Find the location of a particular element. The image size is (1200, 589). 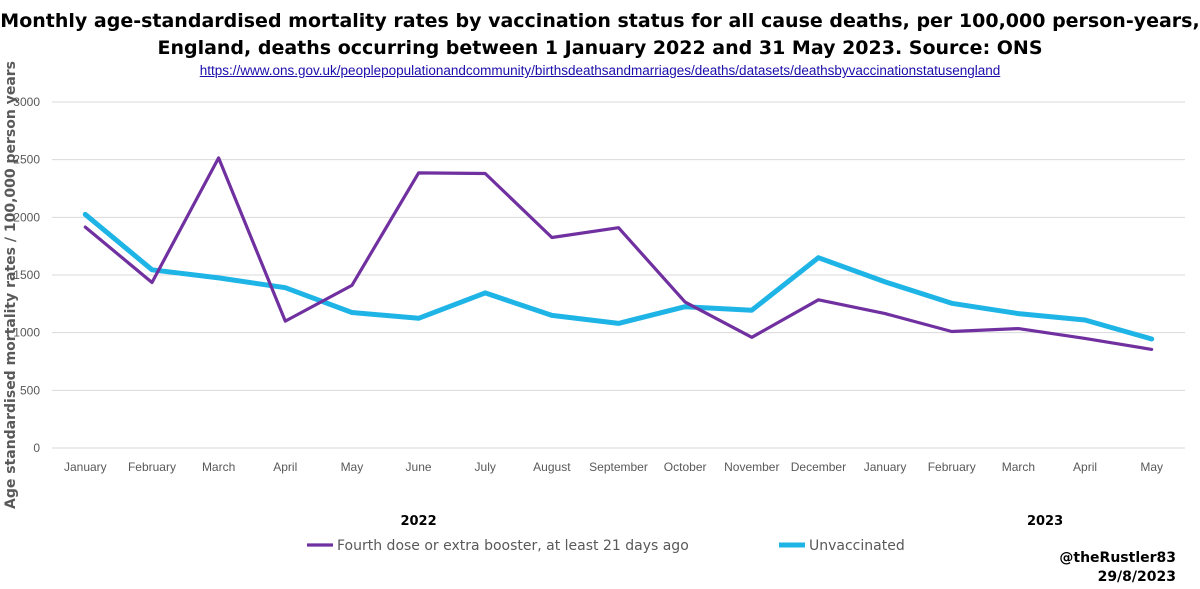

author-handle: @theRustler83 is located at coordinates (1117, 558).